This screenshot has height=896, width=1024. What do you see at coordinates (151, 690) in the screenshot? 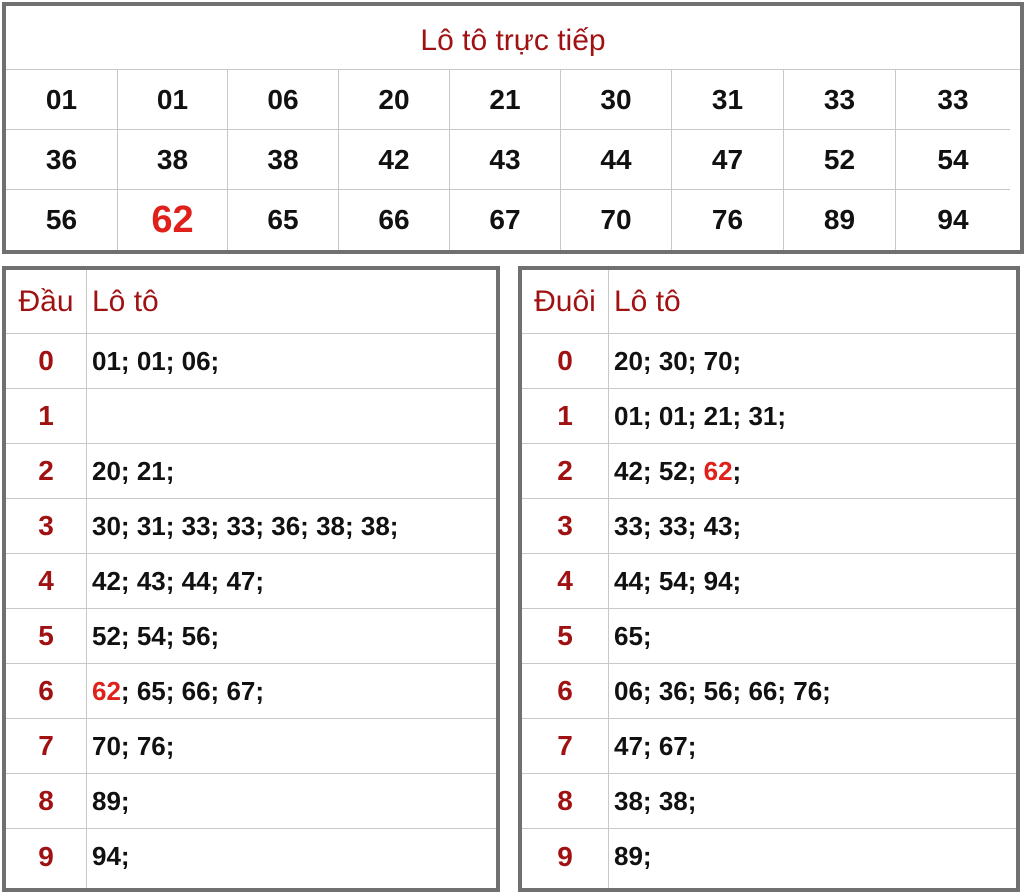
I see `loto-number: 65` at bounding box center [151, 690].